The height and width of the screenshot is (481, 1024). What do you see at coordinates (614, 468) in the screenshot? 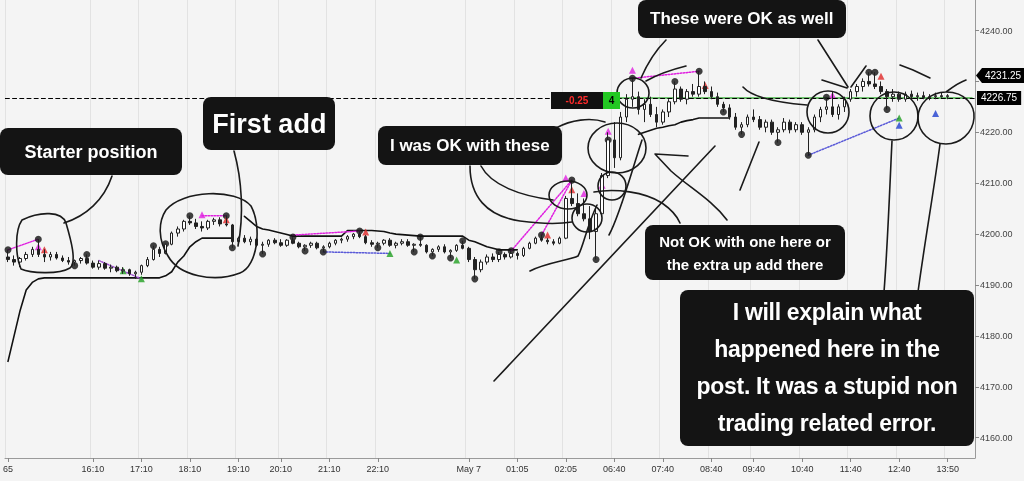
I see `x-tick-label: 06:40` at bounding box center [614, 468].